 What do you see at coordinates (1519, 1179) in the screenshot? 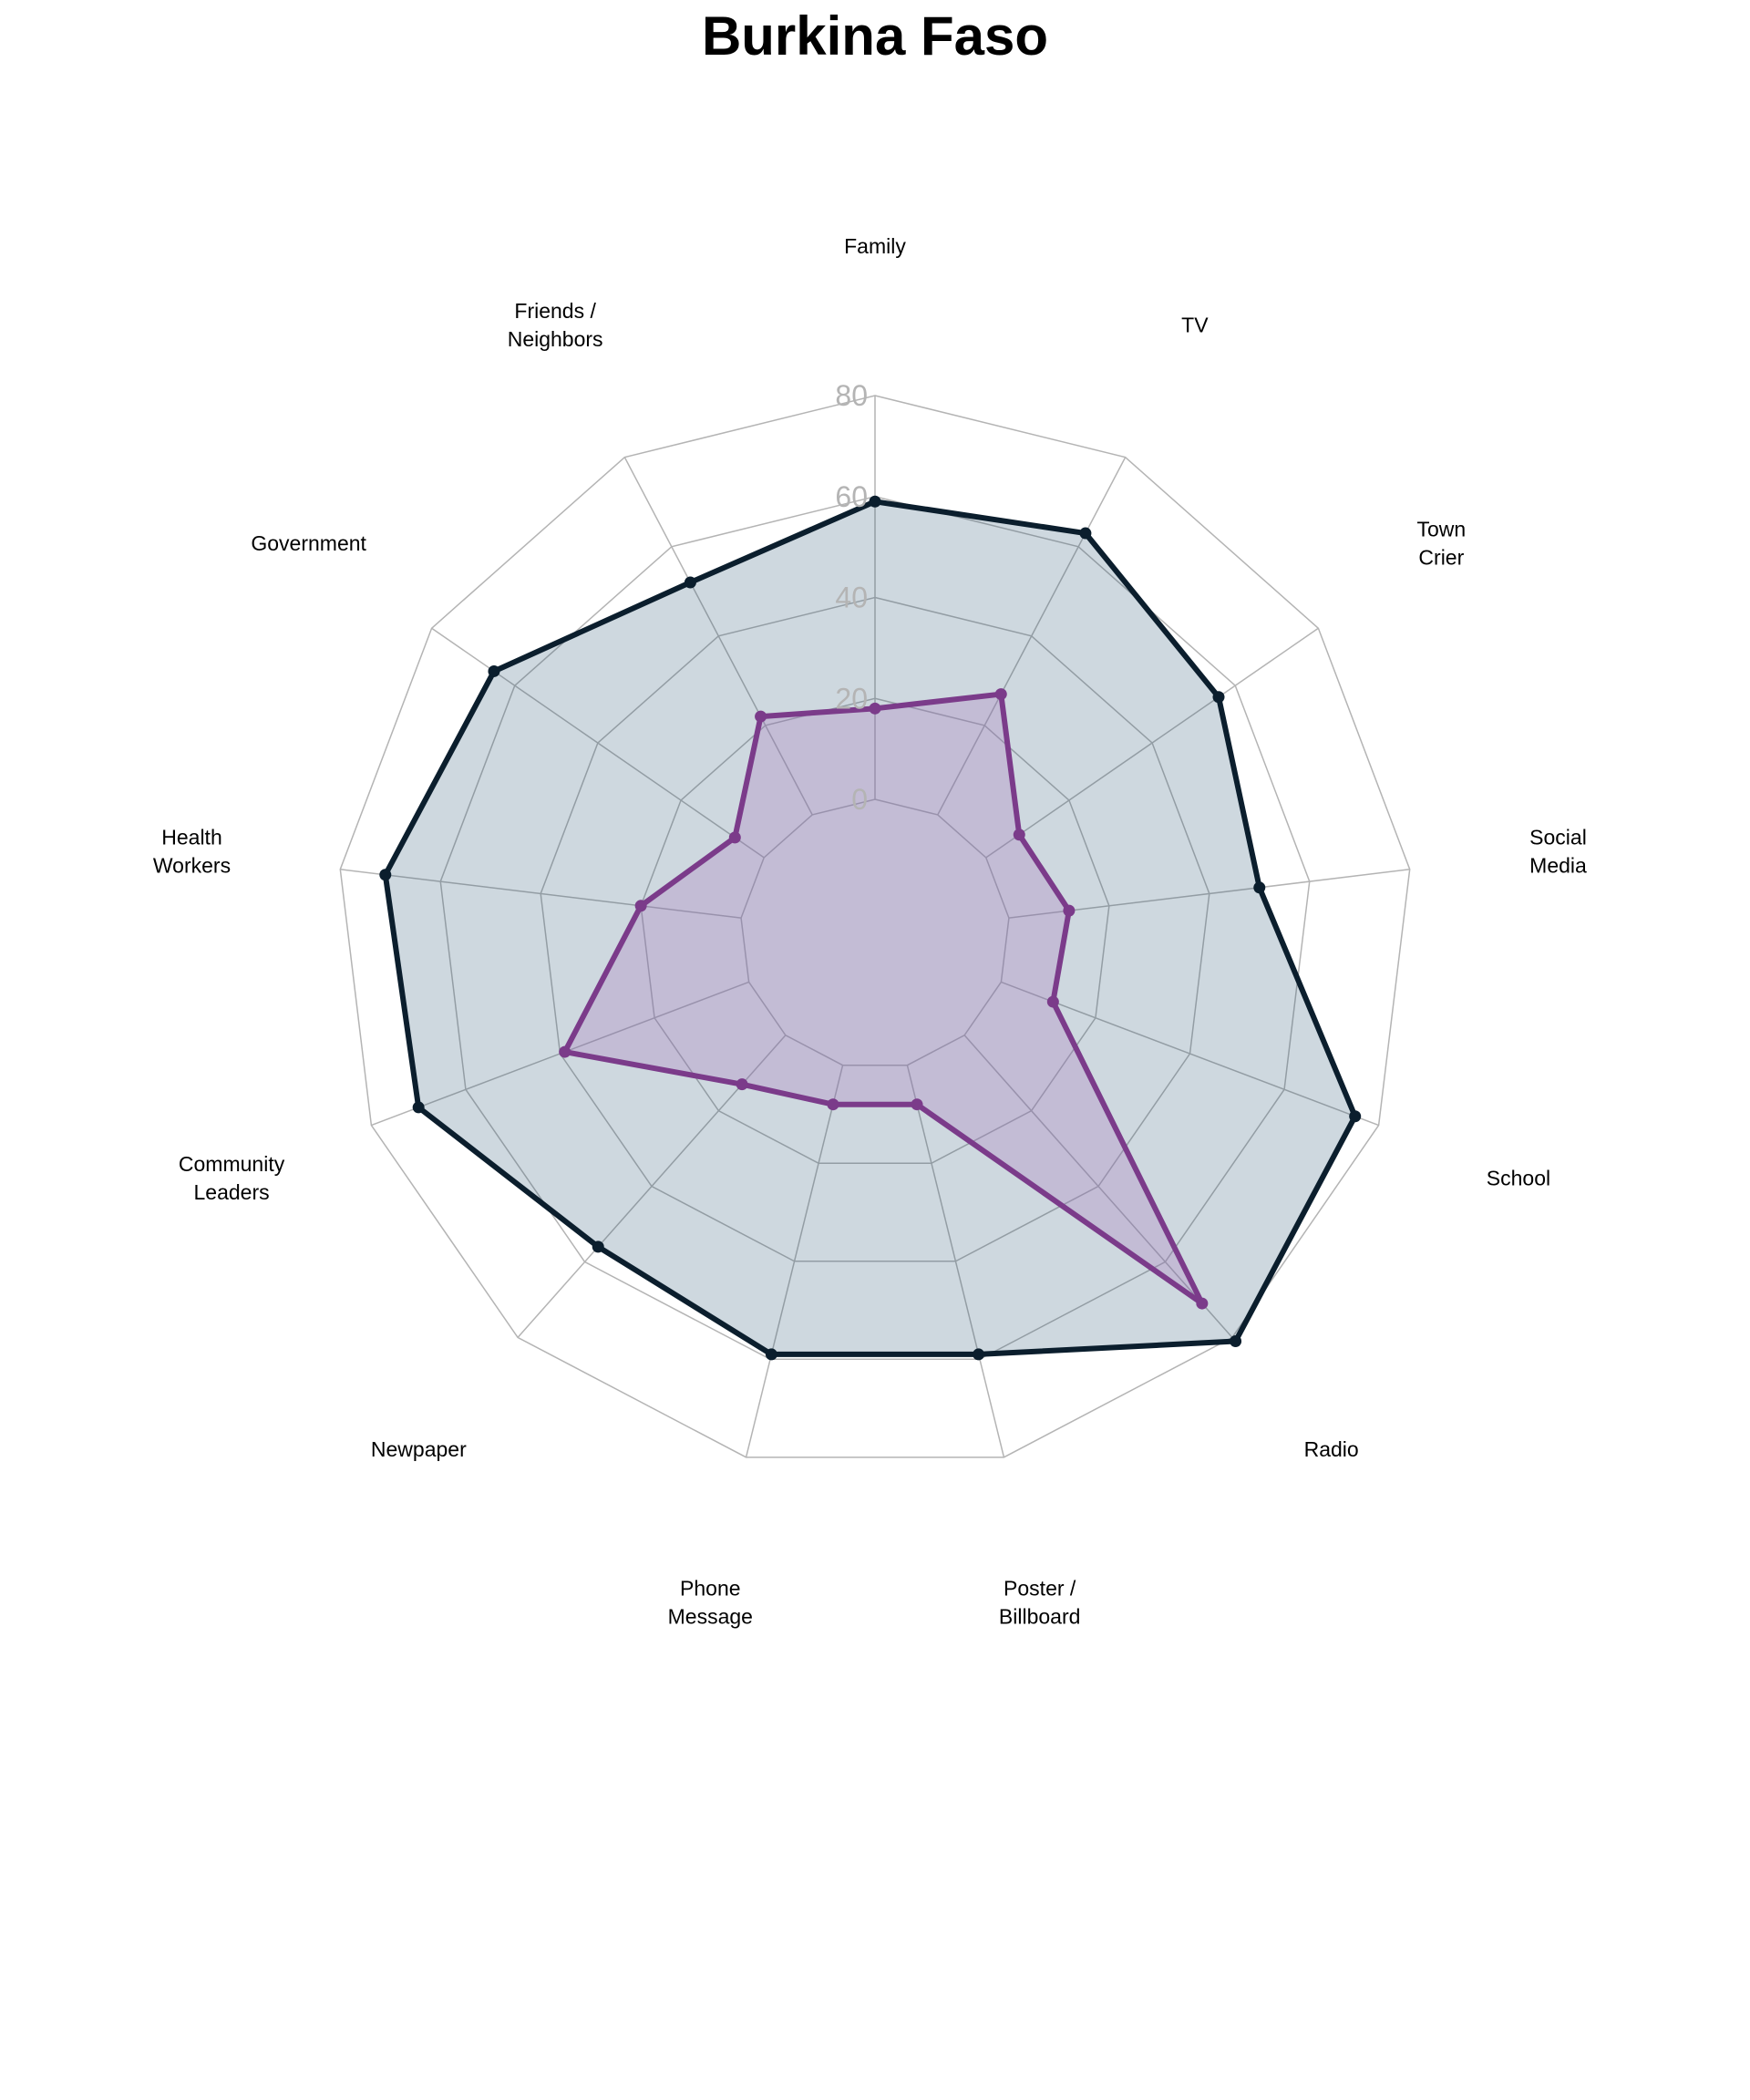
I see `category-label: School` at bounding box center [1519, 1179].